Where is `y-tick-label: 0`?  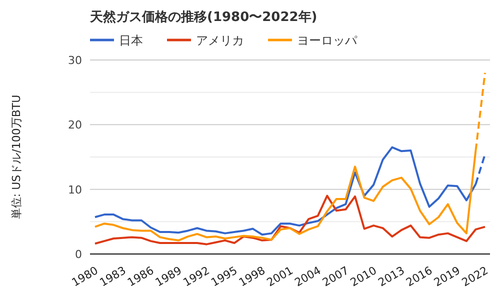
y-tick-label: 0 is located at coordinates (78, 254).